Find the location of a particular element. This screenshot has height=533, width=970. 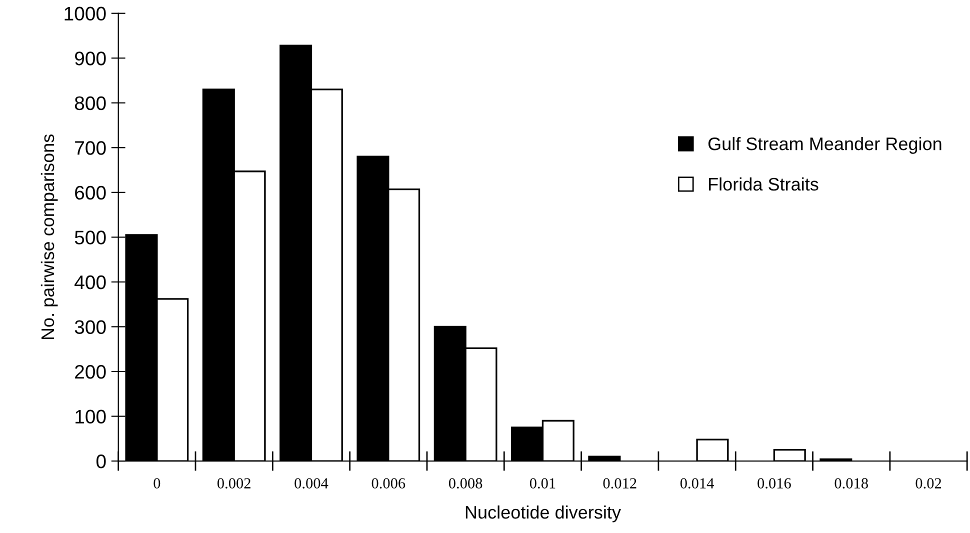

y-tick-label: 700 is located at coordinates (90, 148).